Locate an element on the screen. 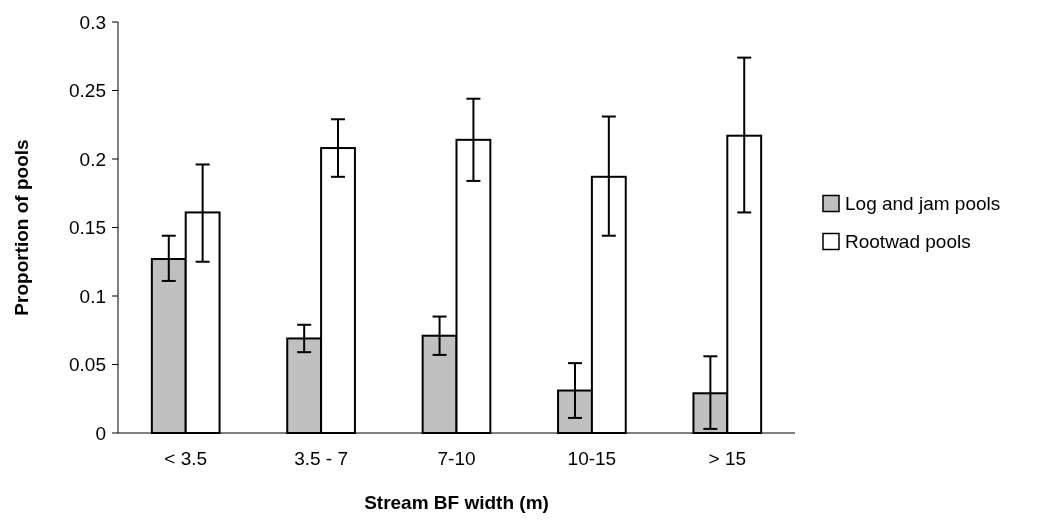 The width and height of the screenshot is (1055, 531). x-tick-label: < 3.5 is located at coordinates (186, 458).